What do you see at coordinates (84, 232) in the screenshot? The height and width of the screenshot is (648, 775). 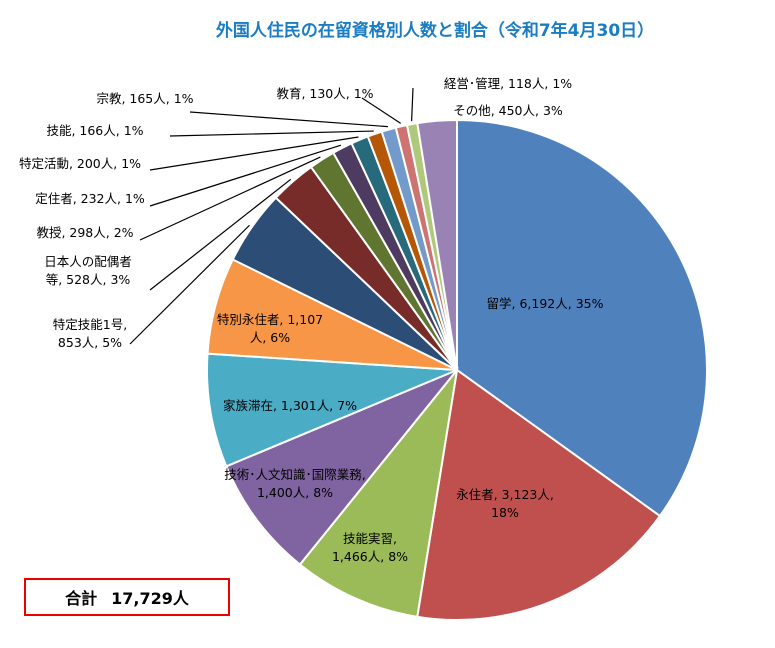 I see `data-label-8: 教授, 298人, 2%` at bounding box center [84, 232].